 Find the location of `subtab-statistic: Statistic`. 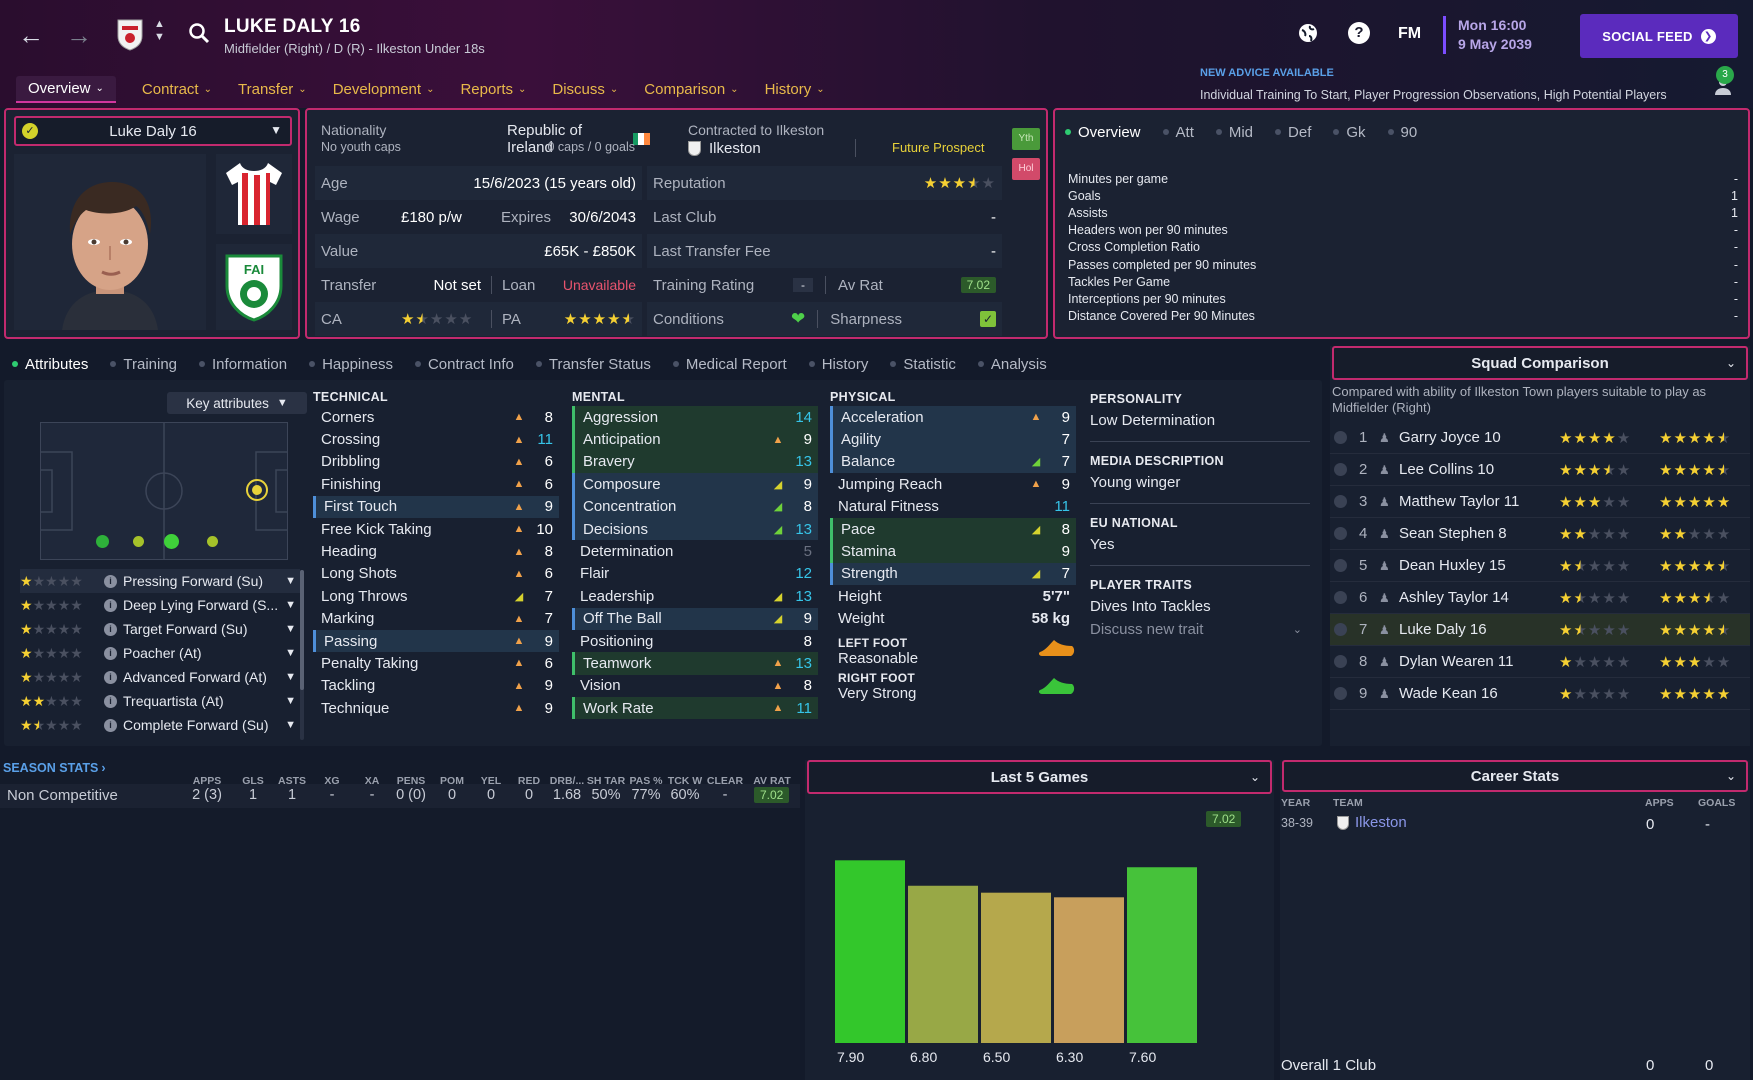

subtab-statistic: Statistic is located at coordinates (923, 364).